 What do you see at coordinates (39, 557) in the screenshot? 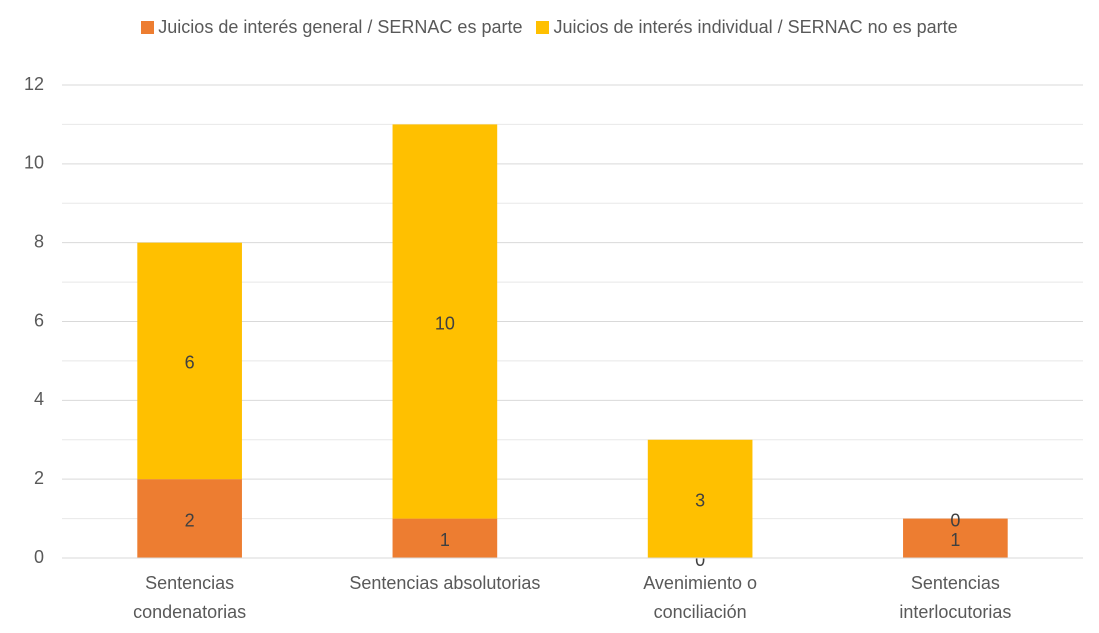
I see `y-tick-label: 0` at bounding box center [39, 557].